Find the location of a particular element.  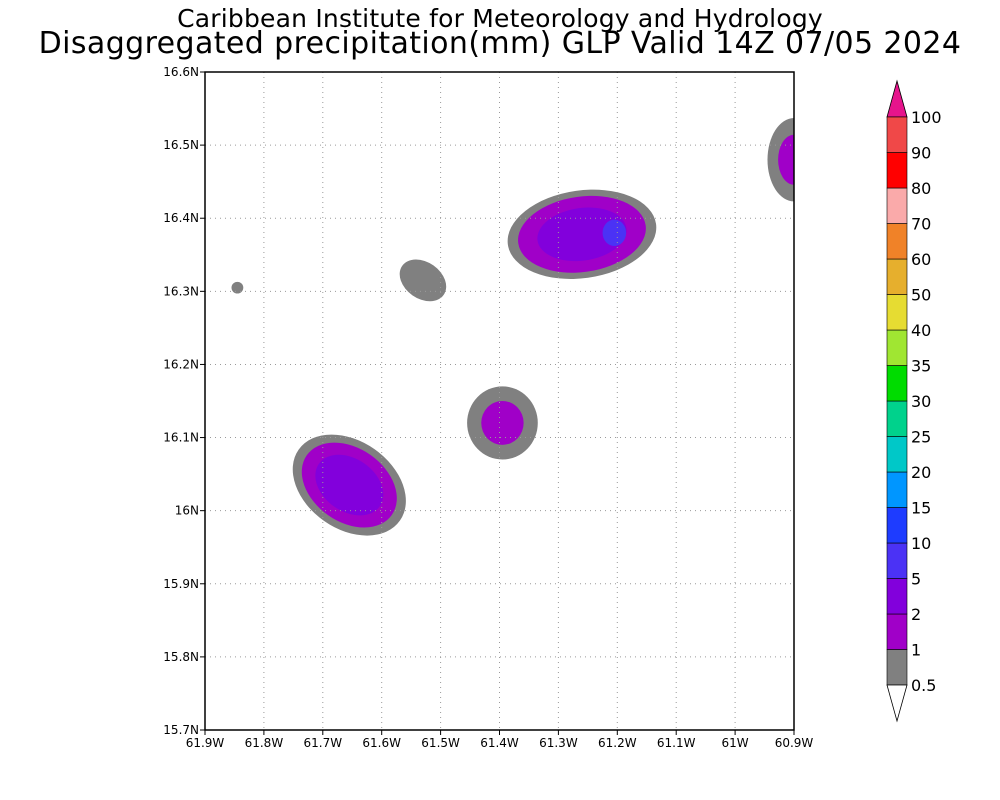

legend-label: 0.5 is located at coordinates (923, 685).